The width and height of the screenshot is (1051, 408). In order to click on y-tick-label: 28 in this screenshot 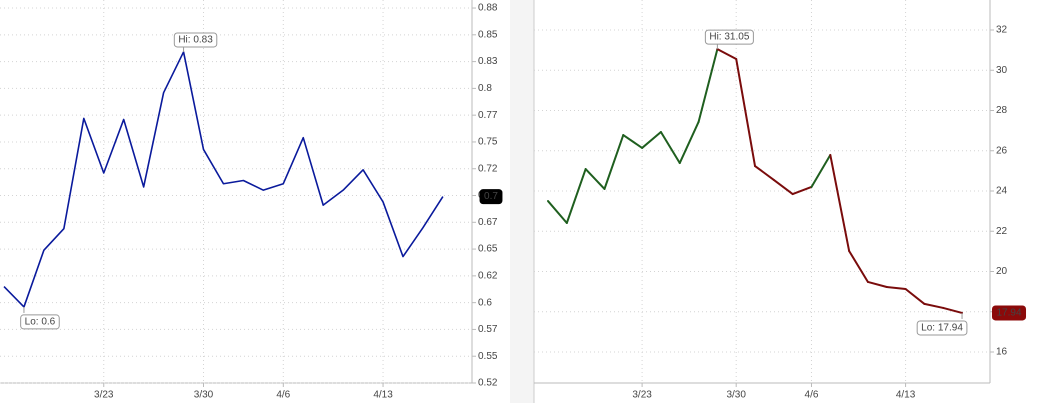, I will do `click(1002, 110)`.